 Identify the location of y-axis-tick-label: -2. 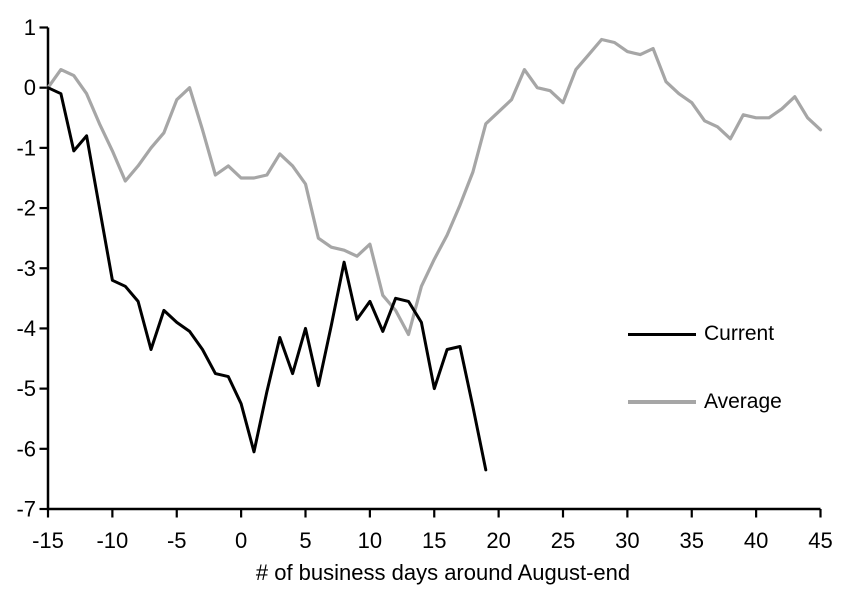
(26, 208).